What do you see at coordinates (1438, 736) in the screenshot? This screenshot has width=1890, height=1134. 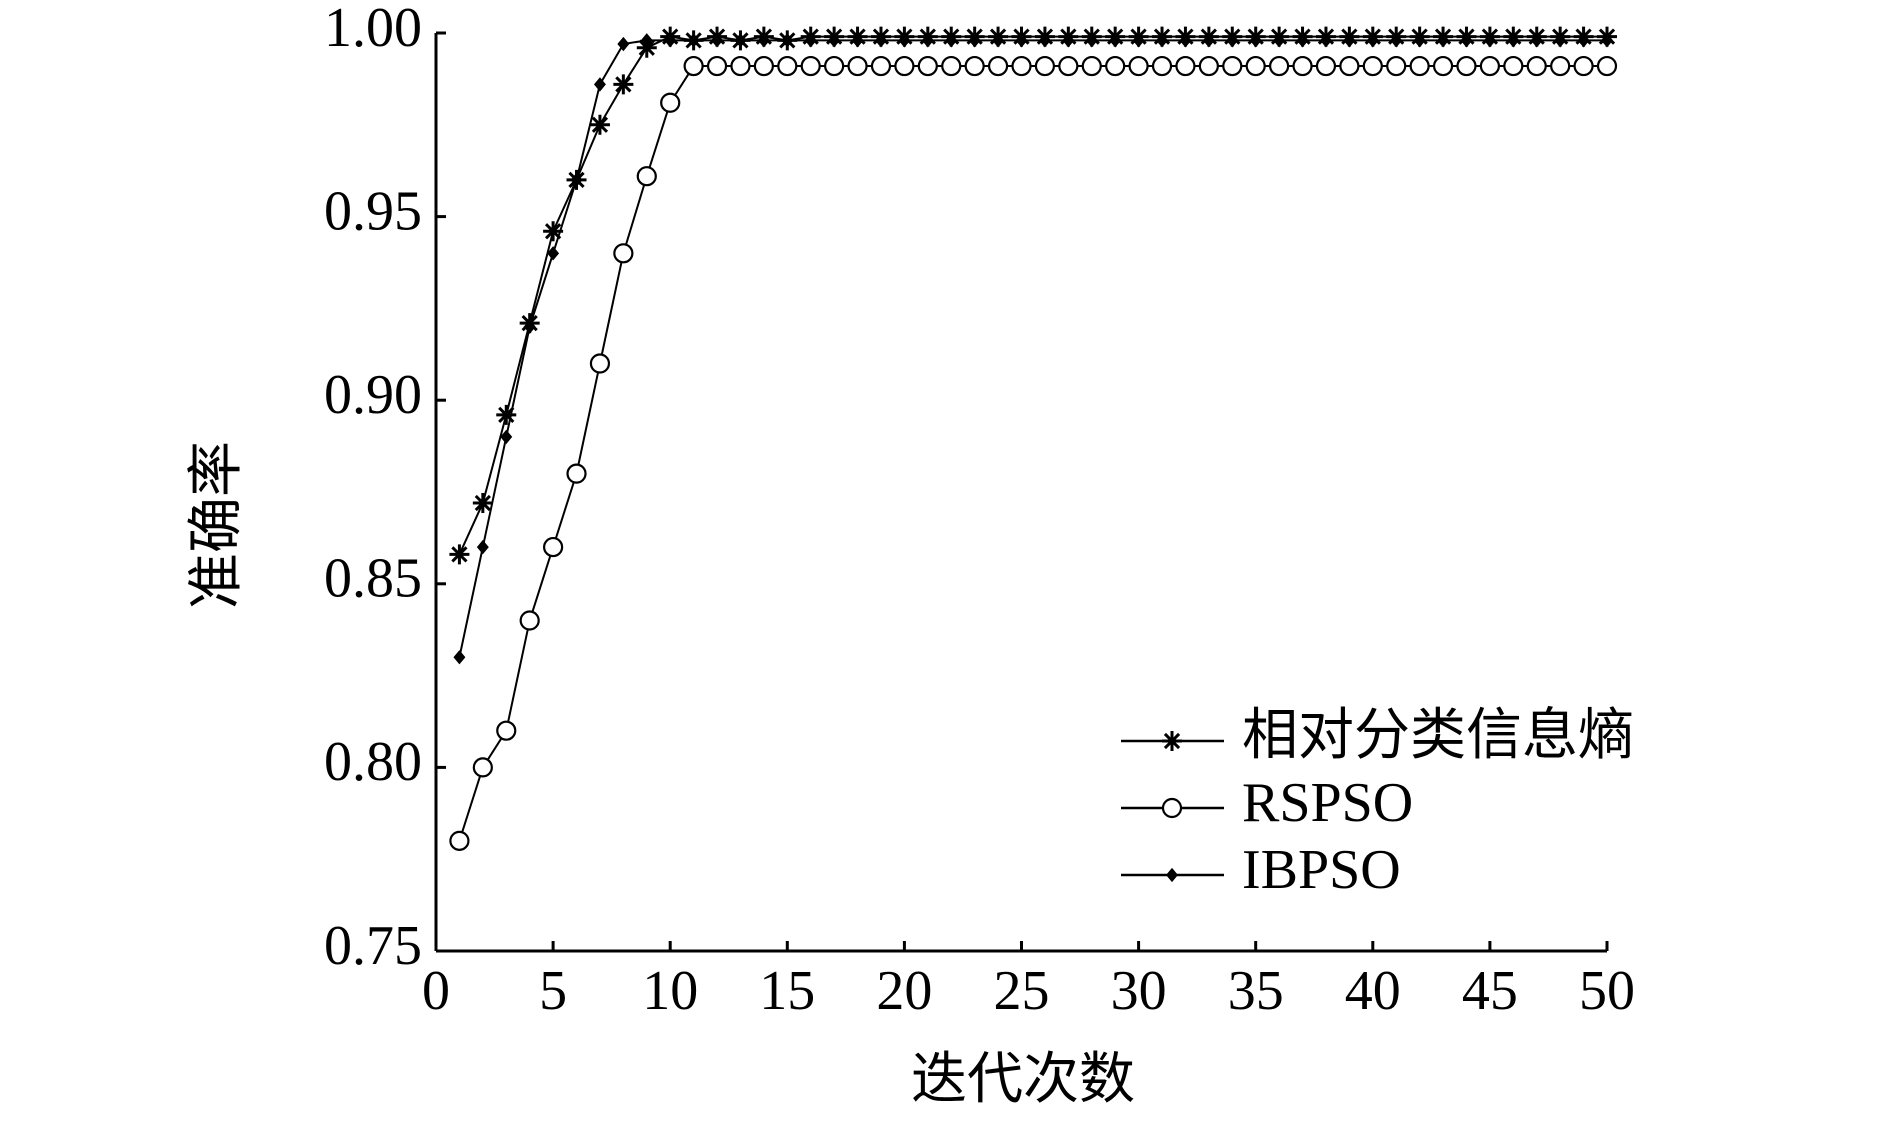 I see `legend-label: 相对分类信息熵` at bounding box center [1438, 736].